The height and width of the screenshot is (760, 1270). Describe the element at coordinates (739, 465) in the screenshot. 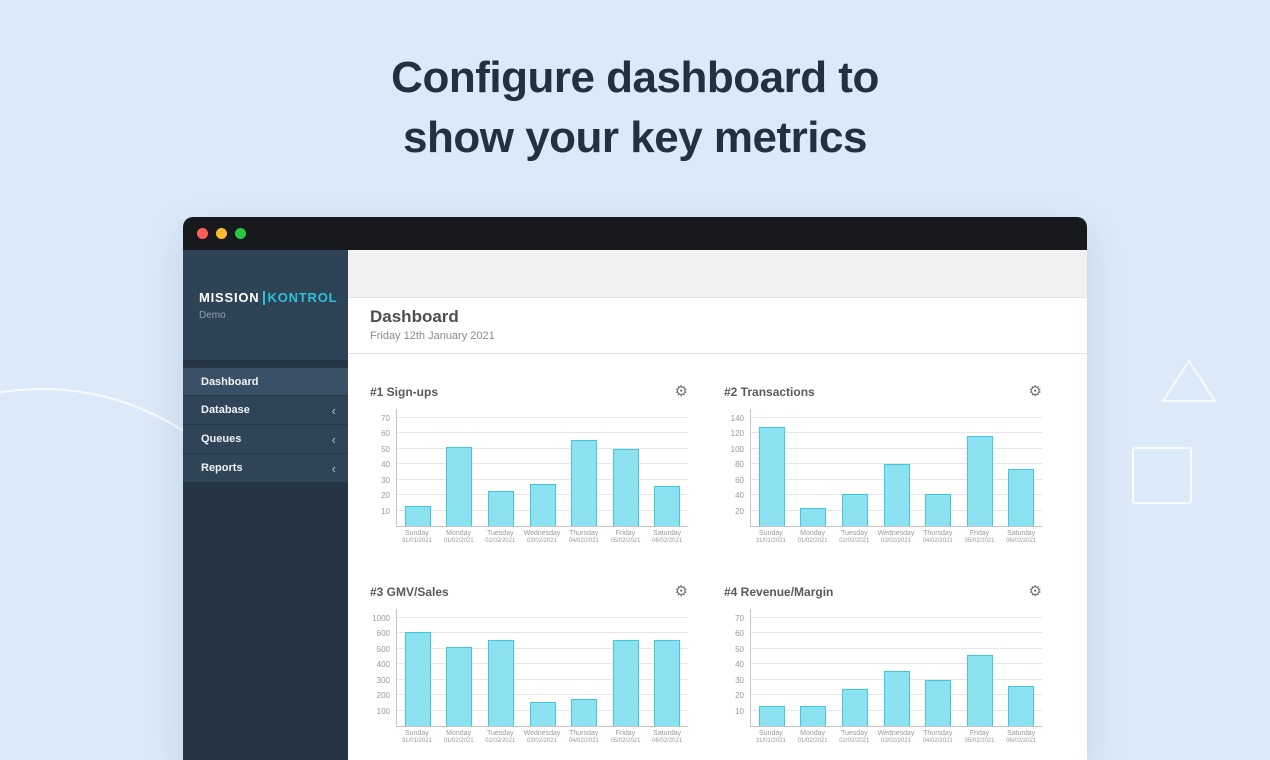

I see `y-tick-label: 80` at that location.